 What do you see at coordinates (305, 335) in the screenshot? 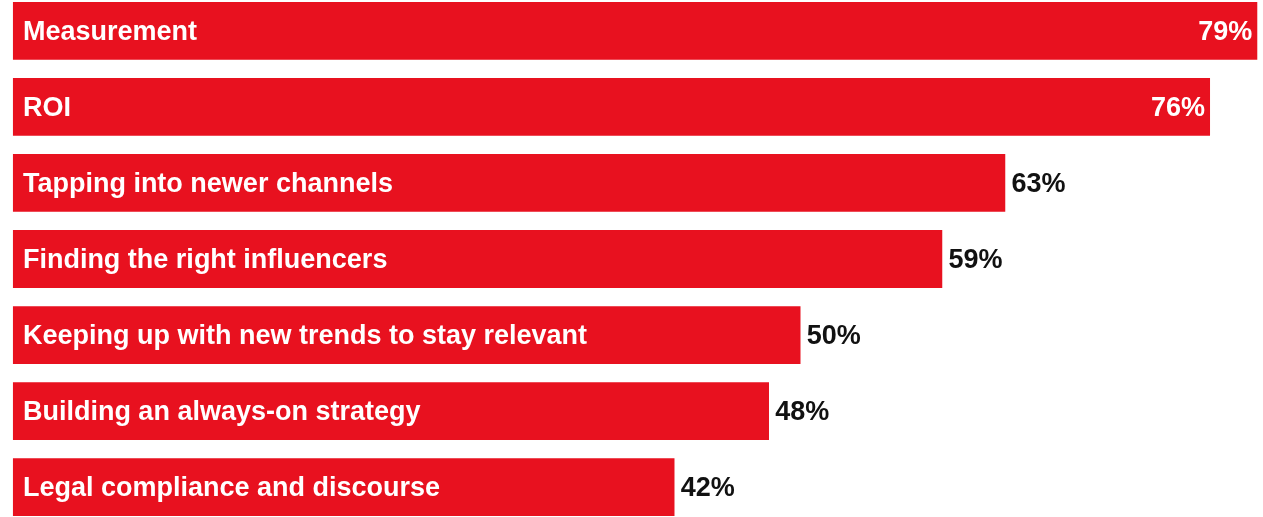
I see `y-tick-label: Keeping up with new trends to stay relevant` at bounding box center [305, 335].